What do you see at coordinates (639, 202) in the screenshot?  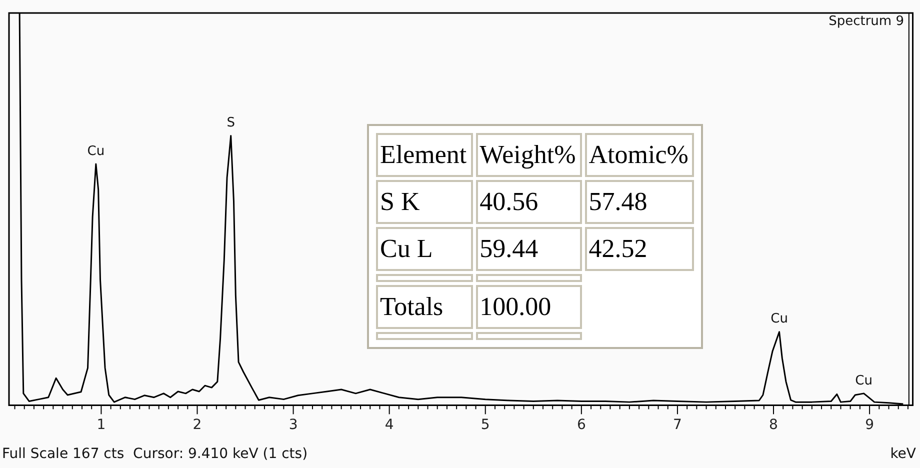 I see `annotation: 57.48` at bounding box center [639, 202].